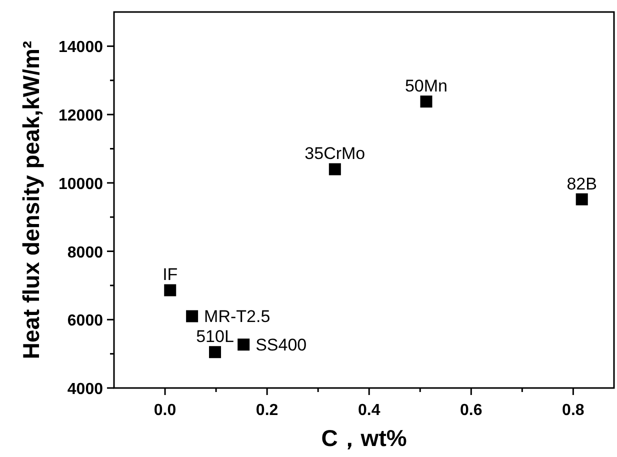  I want to click on y-axis-title: Heat flux density peak,kW/m², so click(31, 200).